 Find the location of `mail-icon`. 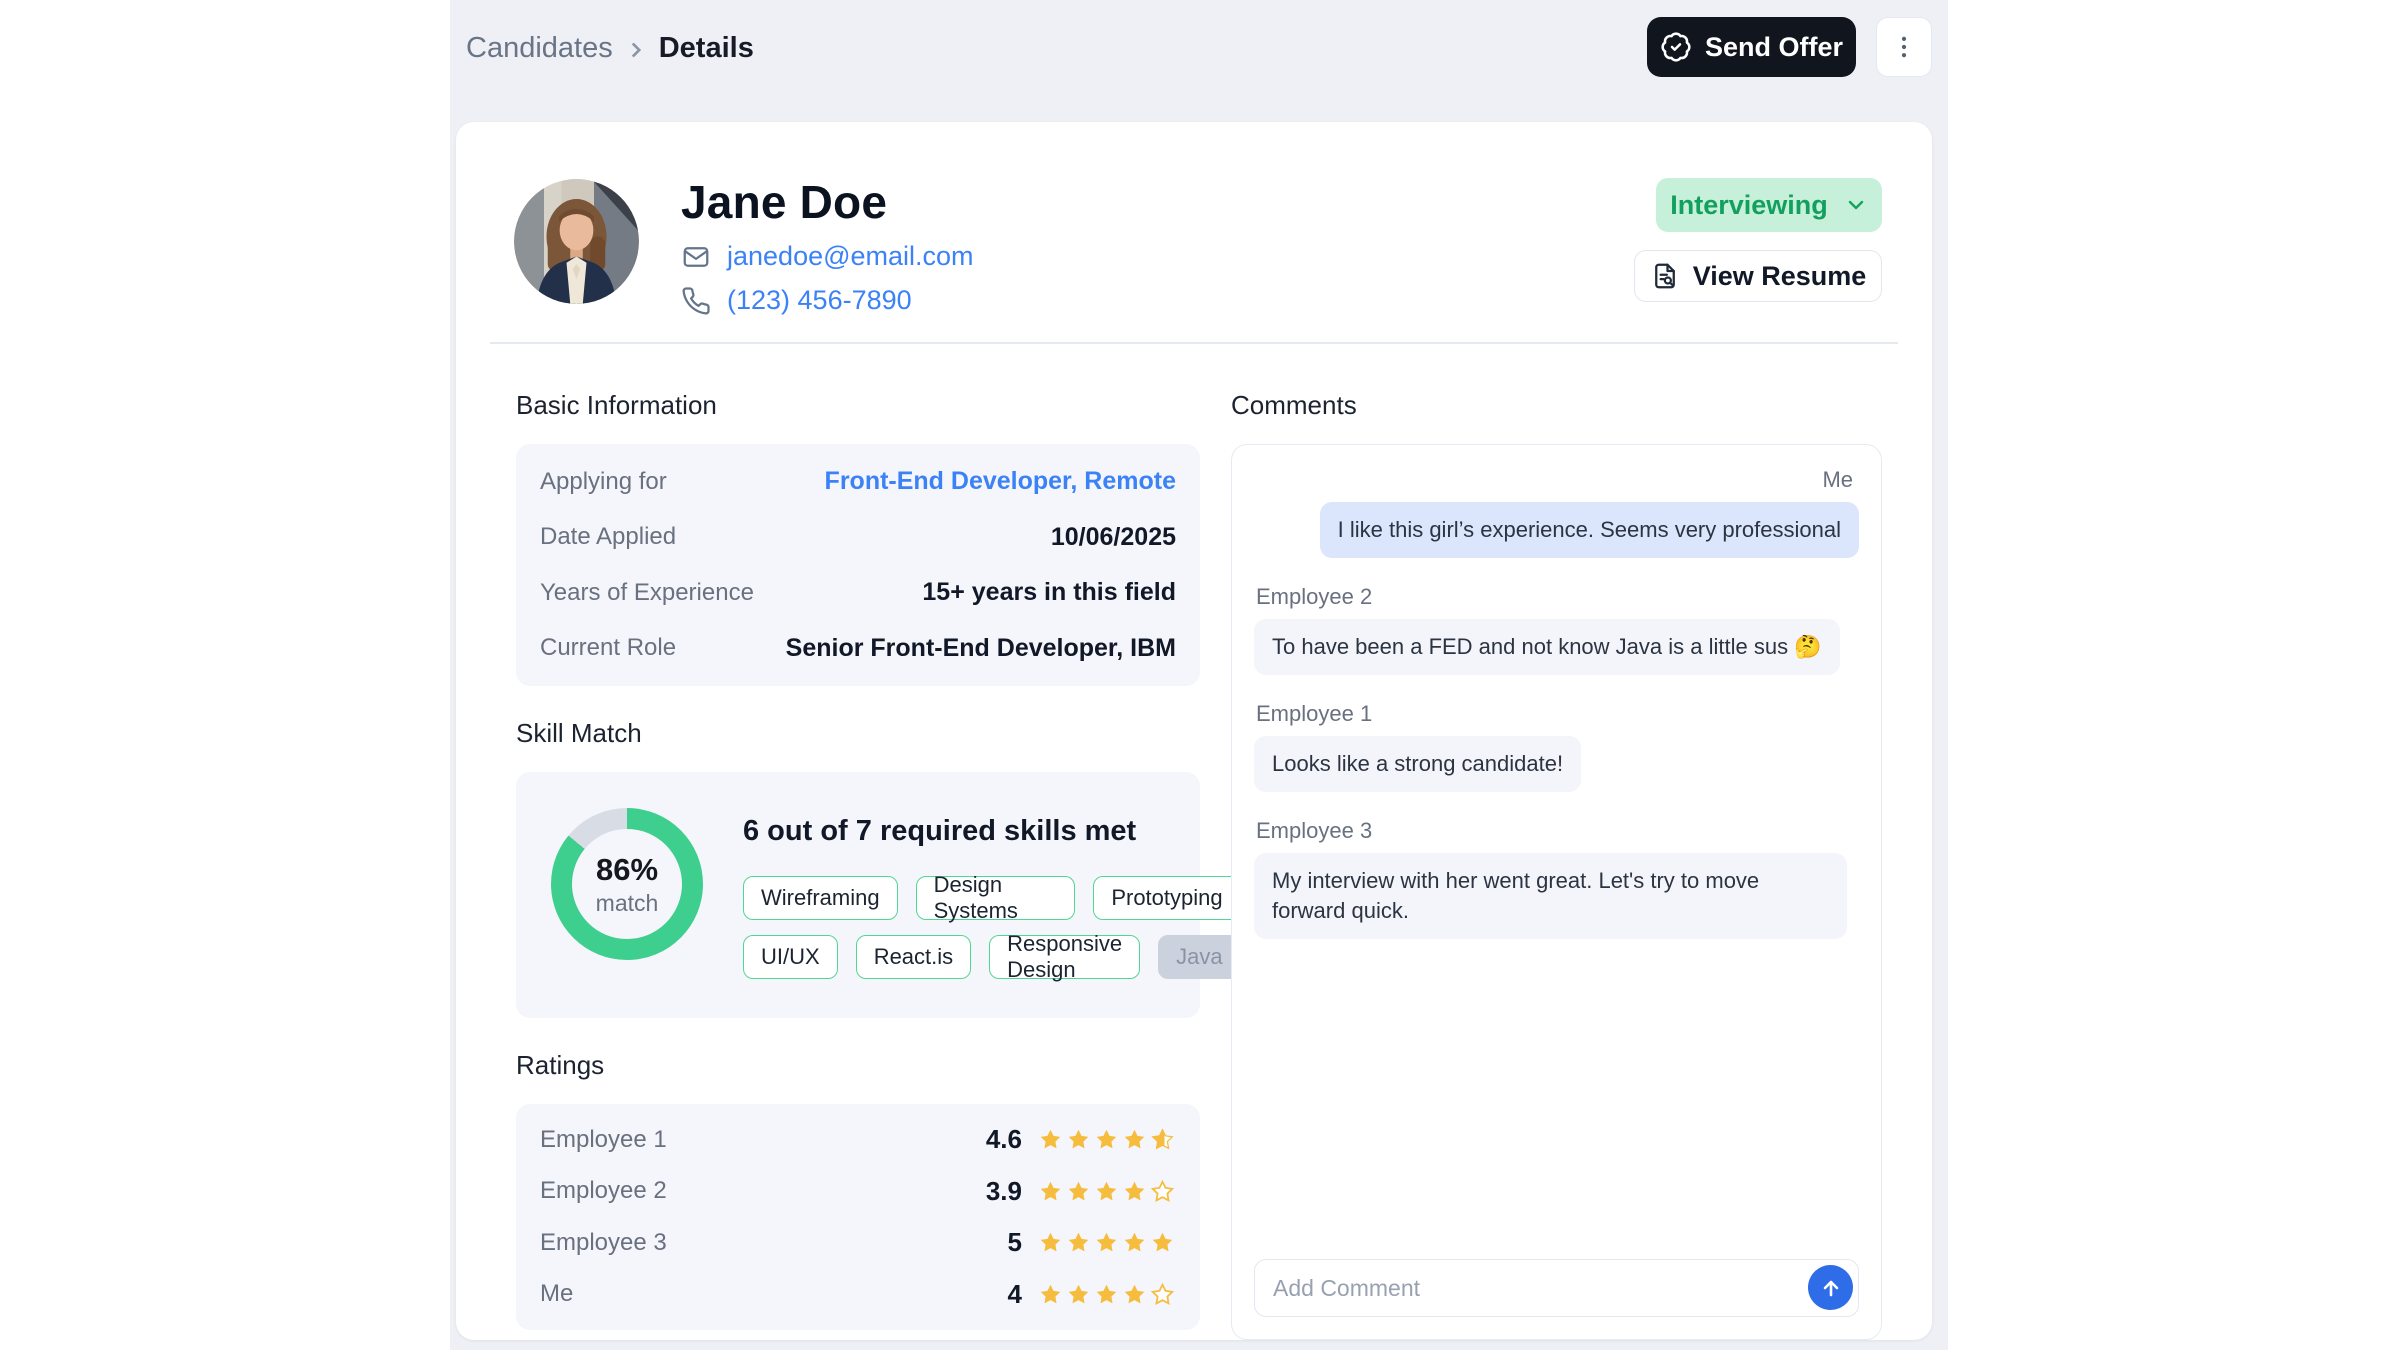

mail-icon is located at coordinates (696, 256).